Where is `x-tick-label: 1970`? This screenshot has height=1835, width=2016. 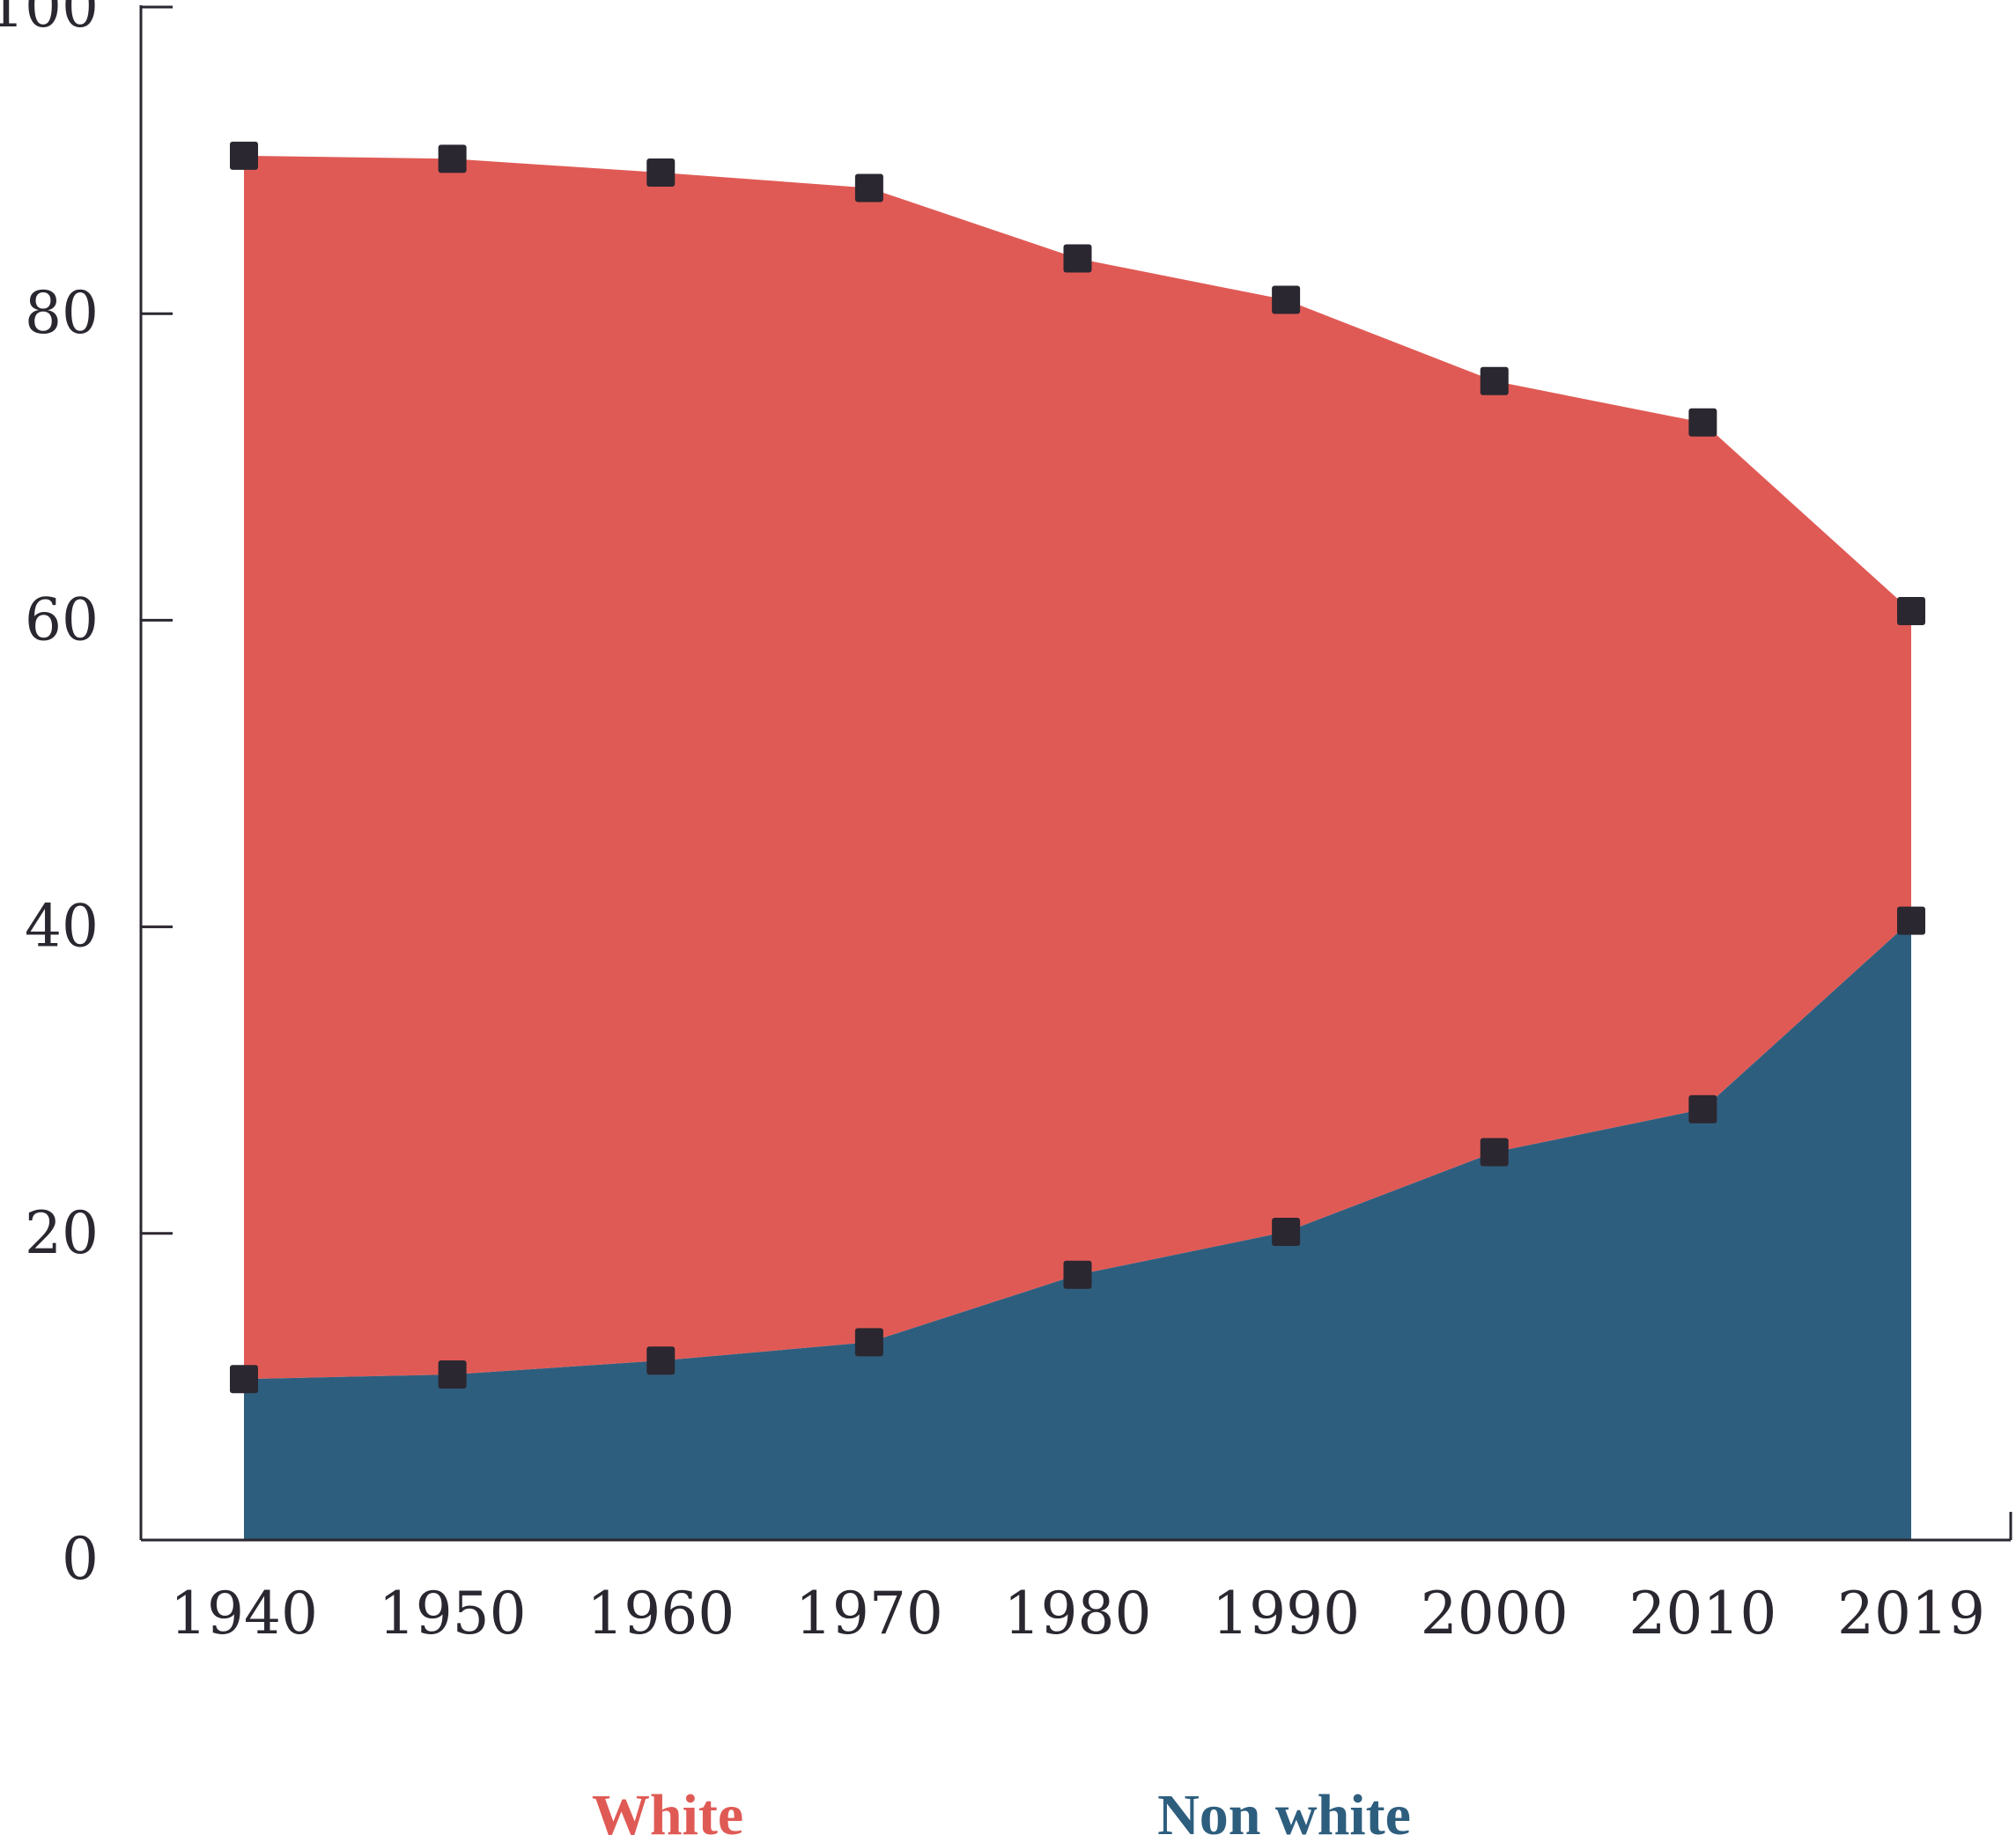 x-tick-label: 1970 is located at coordinates (869, 1613).